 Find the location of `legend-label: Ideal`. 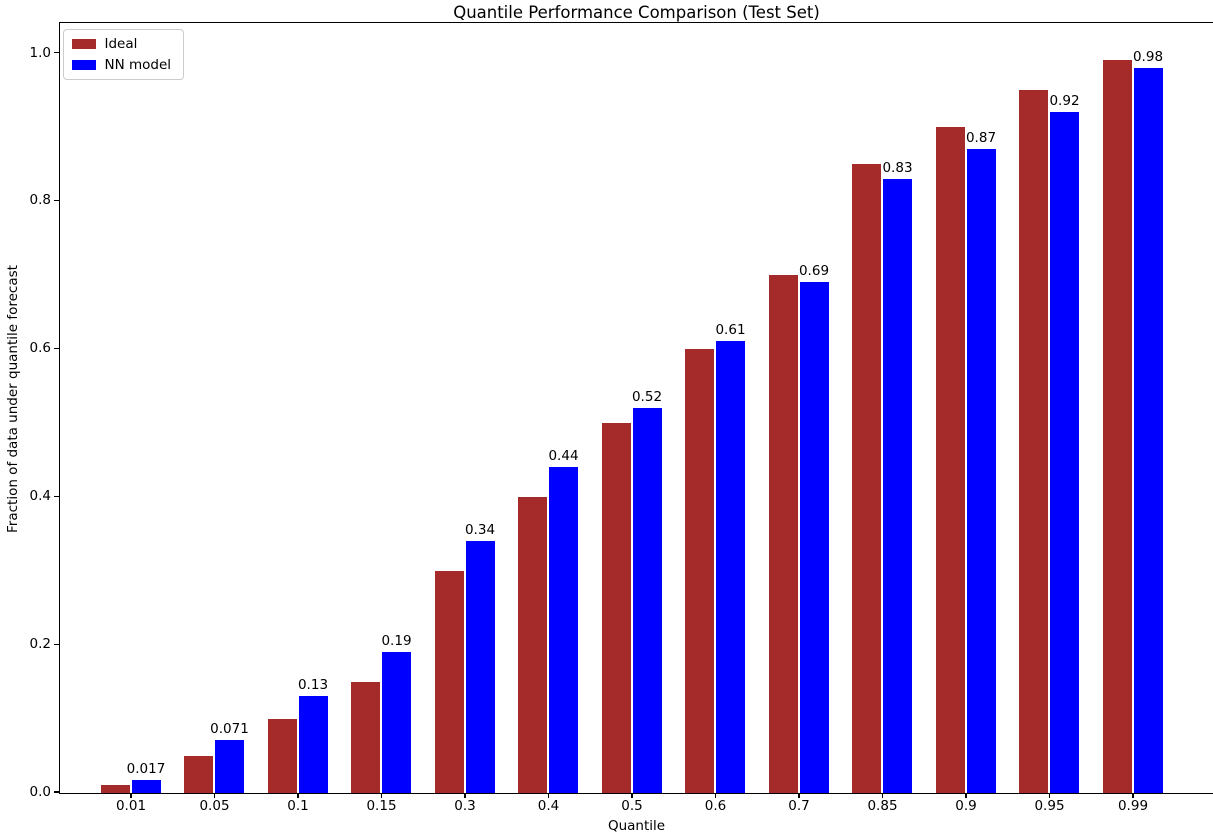

legend-label: Ideal is located at coordinates (121, 43).